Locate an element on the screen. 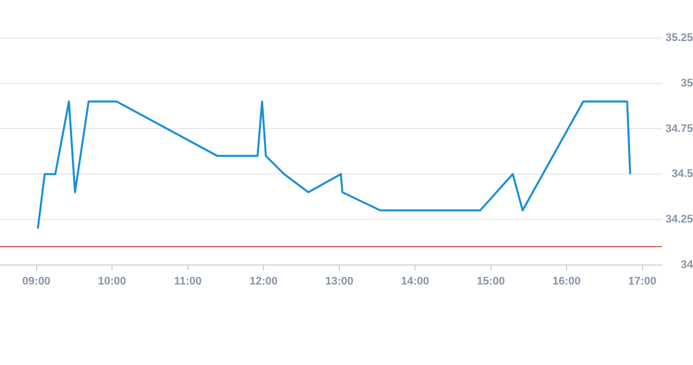 This screenshot has height=365, width=693. x-tick-label: 14:00 is located at coordinates (415, 281).